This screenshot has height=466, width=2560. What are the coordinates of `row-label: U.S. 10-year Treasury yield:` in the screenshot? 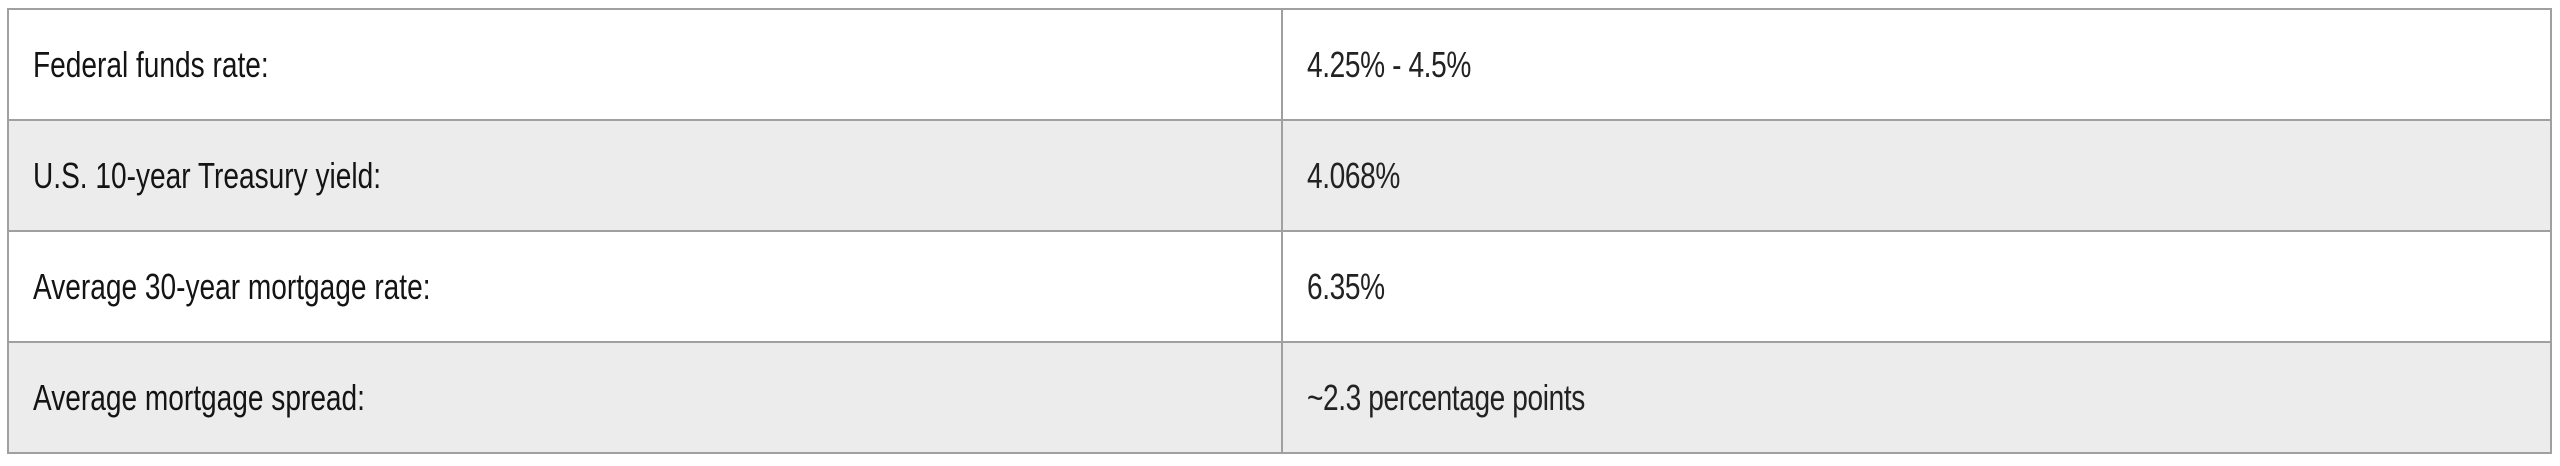 It's located at (207, 175).